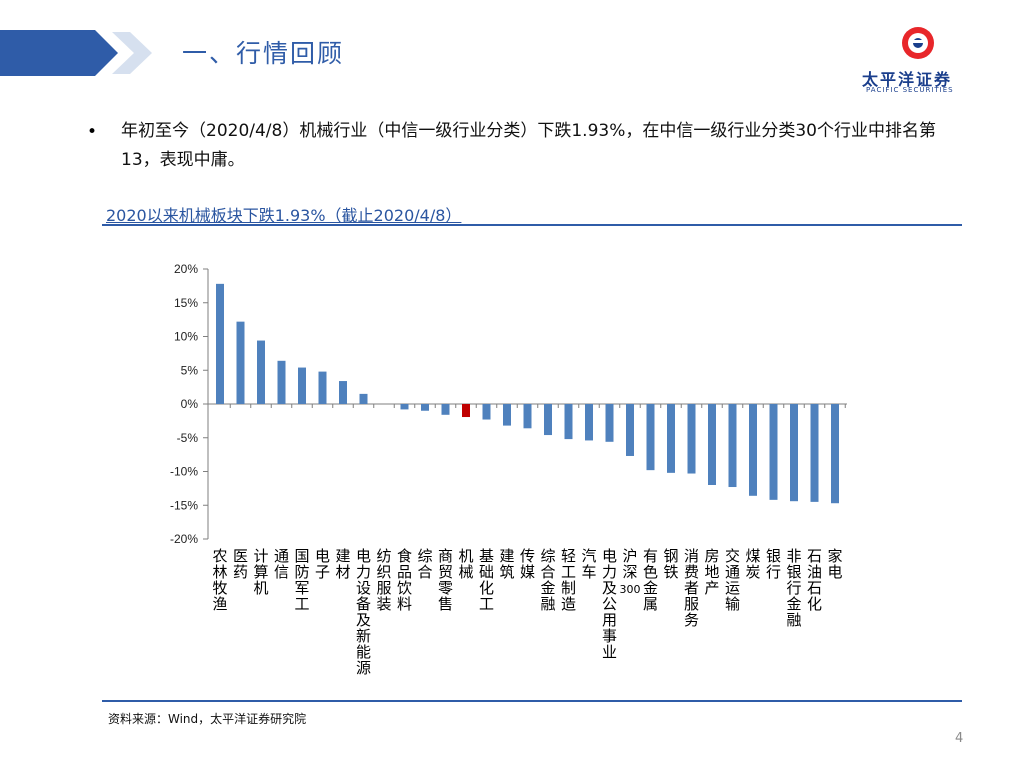 The image size is (1024, 768). Describe the element at coordinates (609, 604) in the screenshot. I see `category-label-char: 公` at that location.